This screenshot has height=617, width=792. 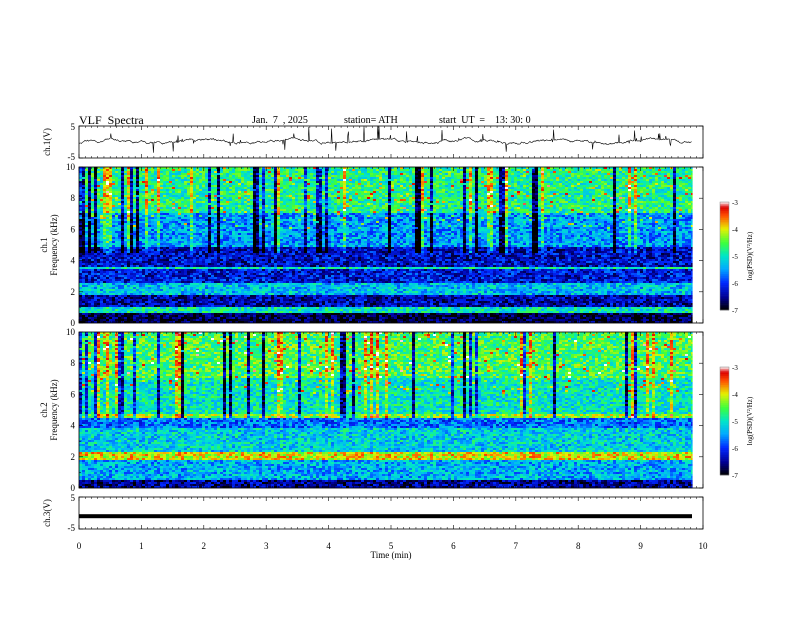 I want to click on ch1-colorbar-tick-label: -3, so click(x=735, y=203).